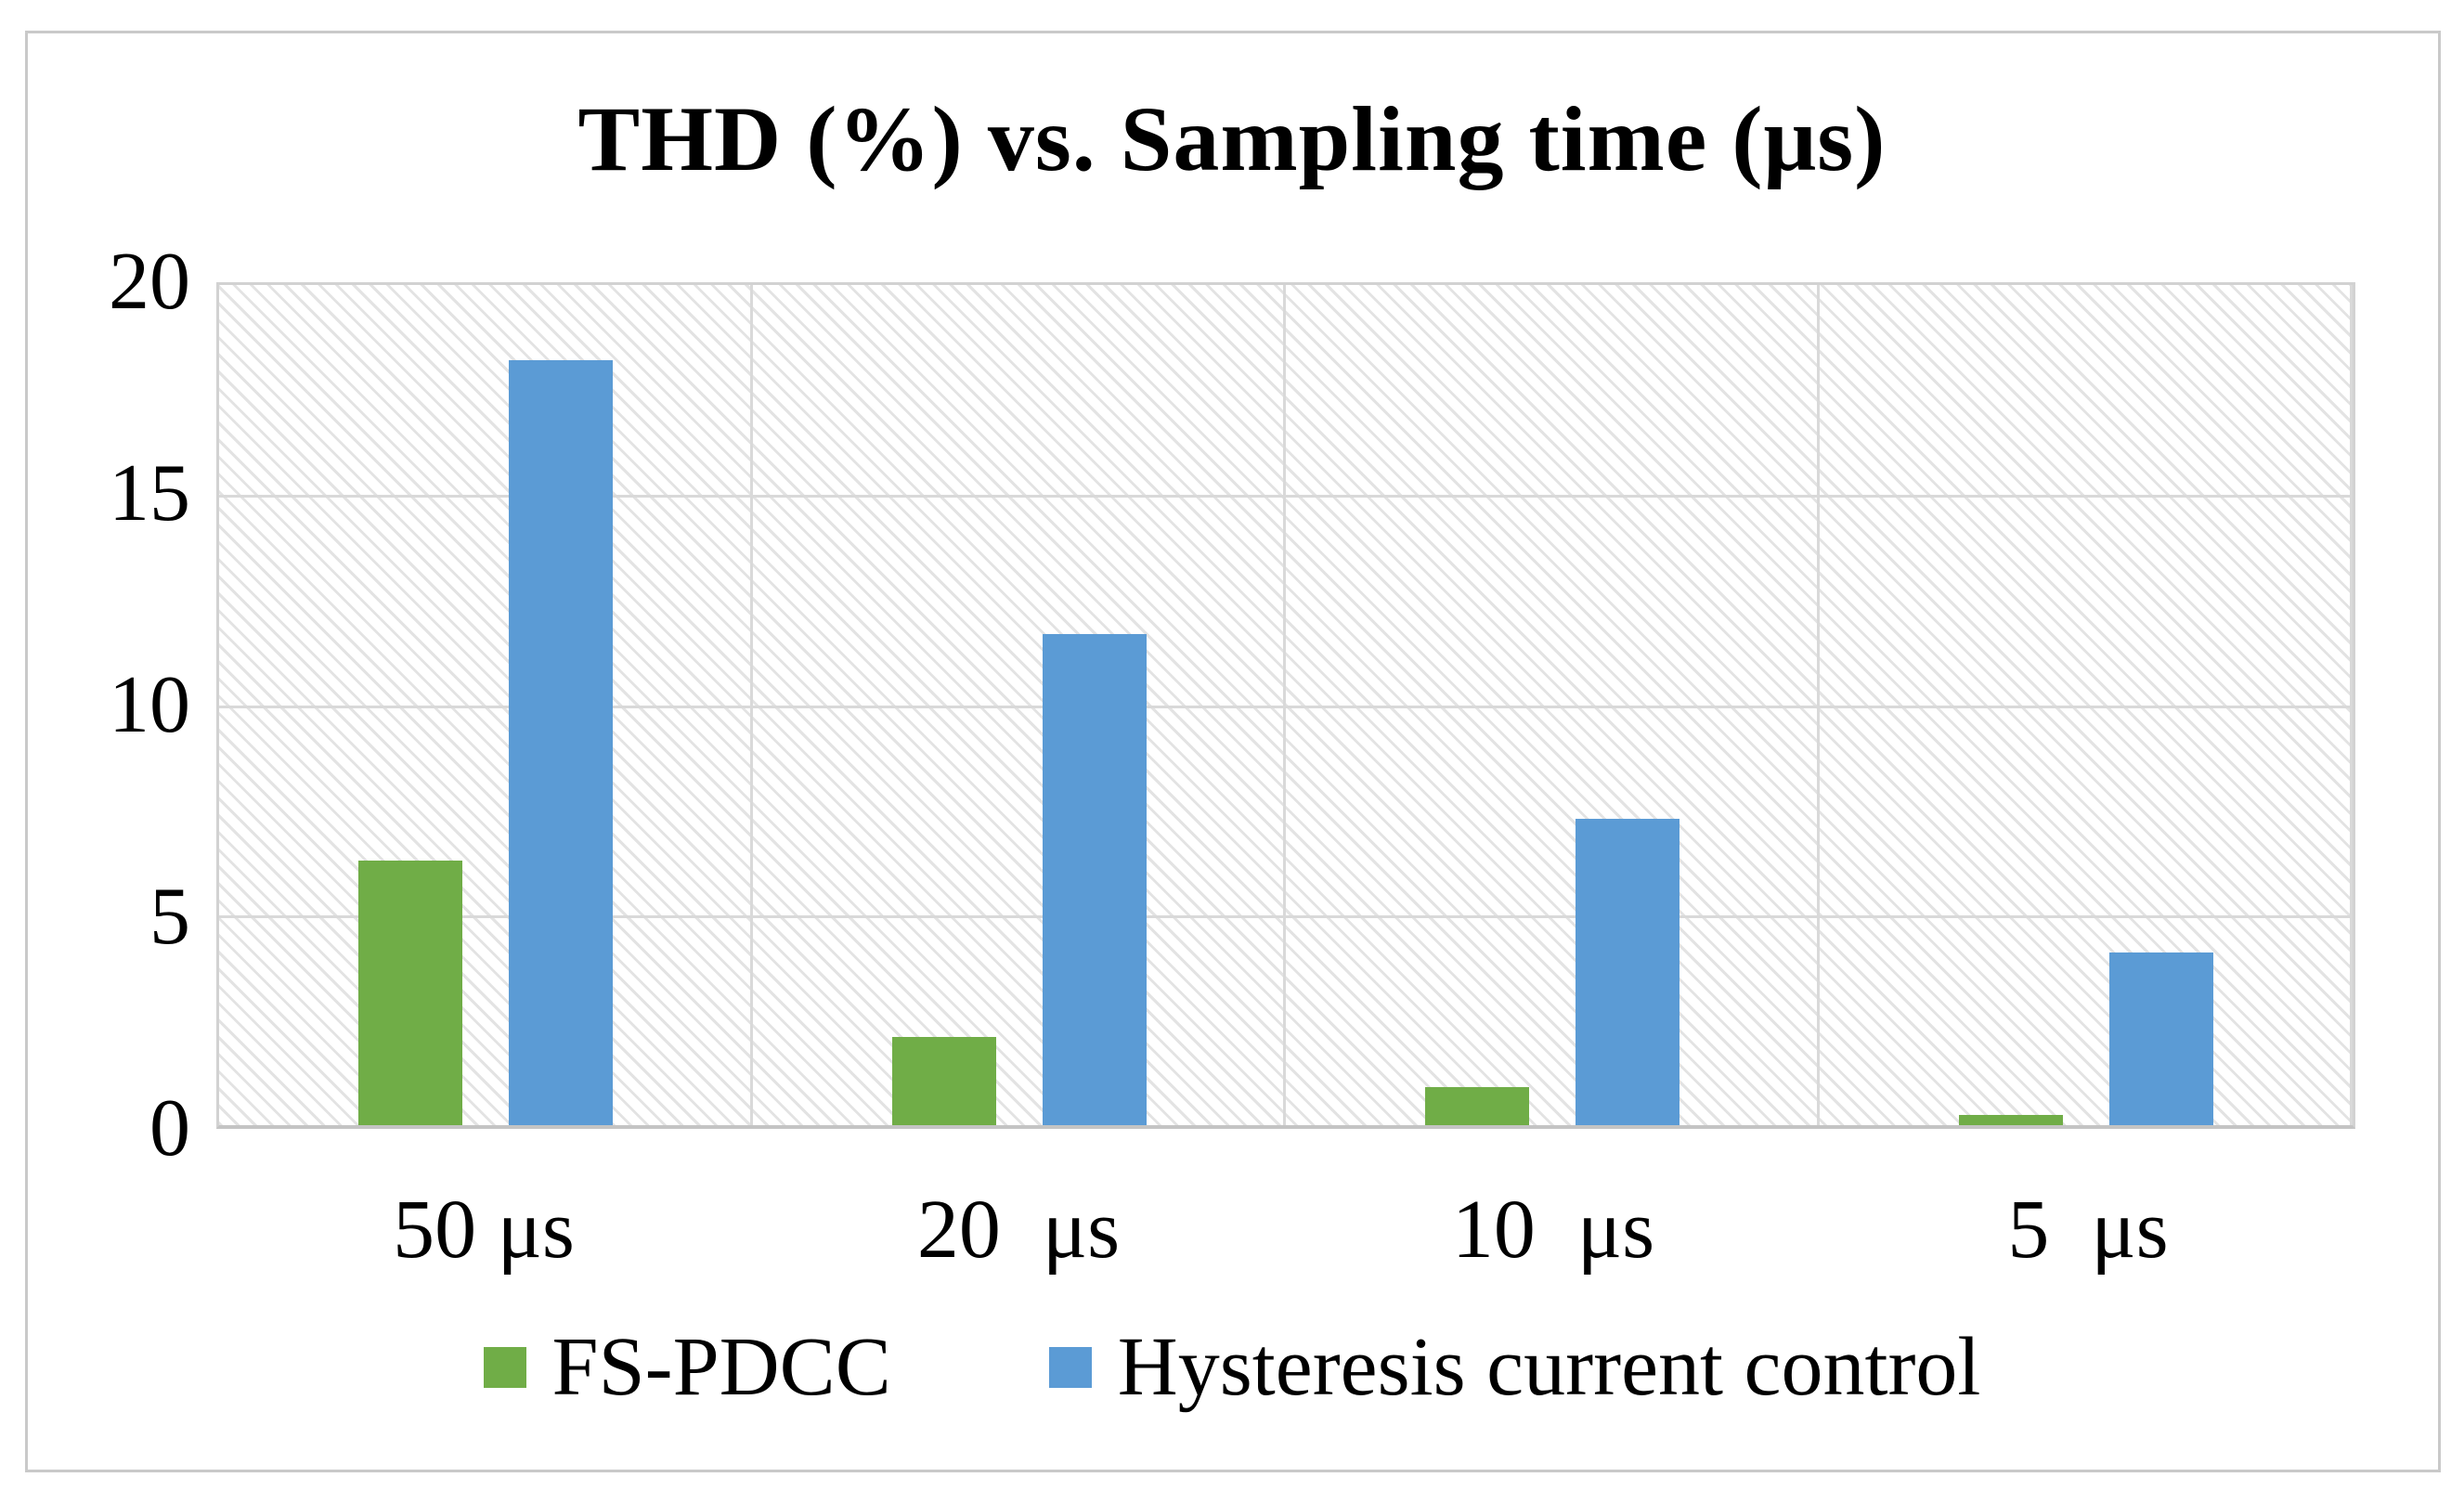  What do you see at coordinates (169, 1128) in the screenshot?
I see `y-tick-label: 0` at bounding box center [169, 1128].